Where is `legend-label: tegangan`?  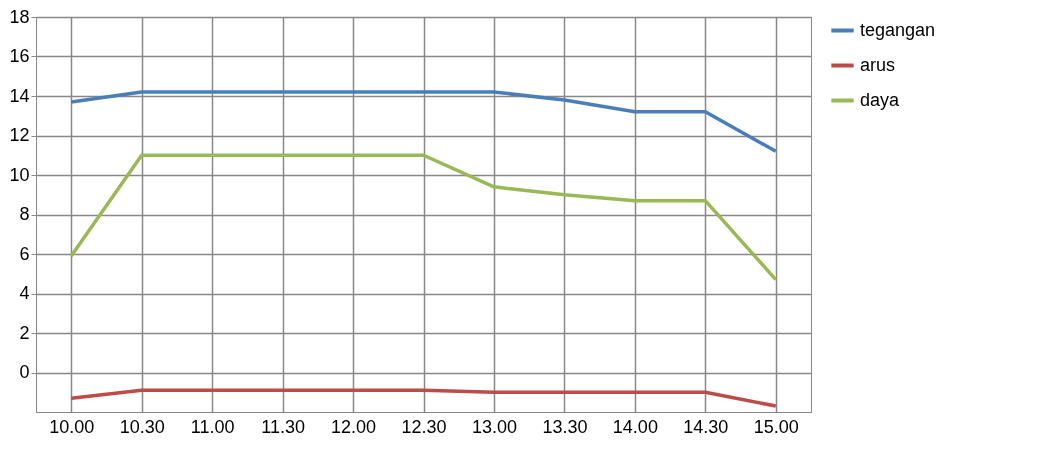
legend-label: tegangan is located at coordinates (898, 29).